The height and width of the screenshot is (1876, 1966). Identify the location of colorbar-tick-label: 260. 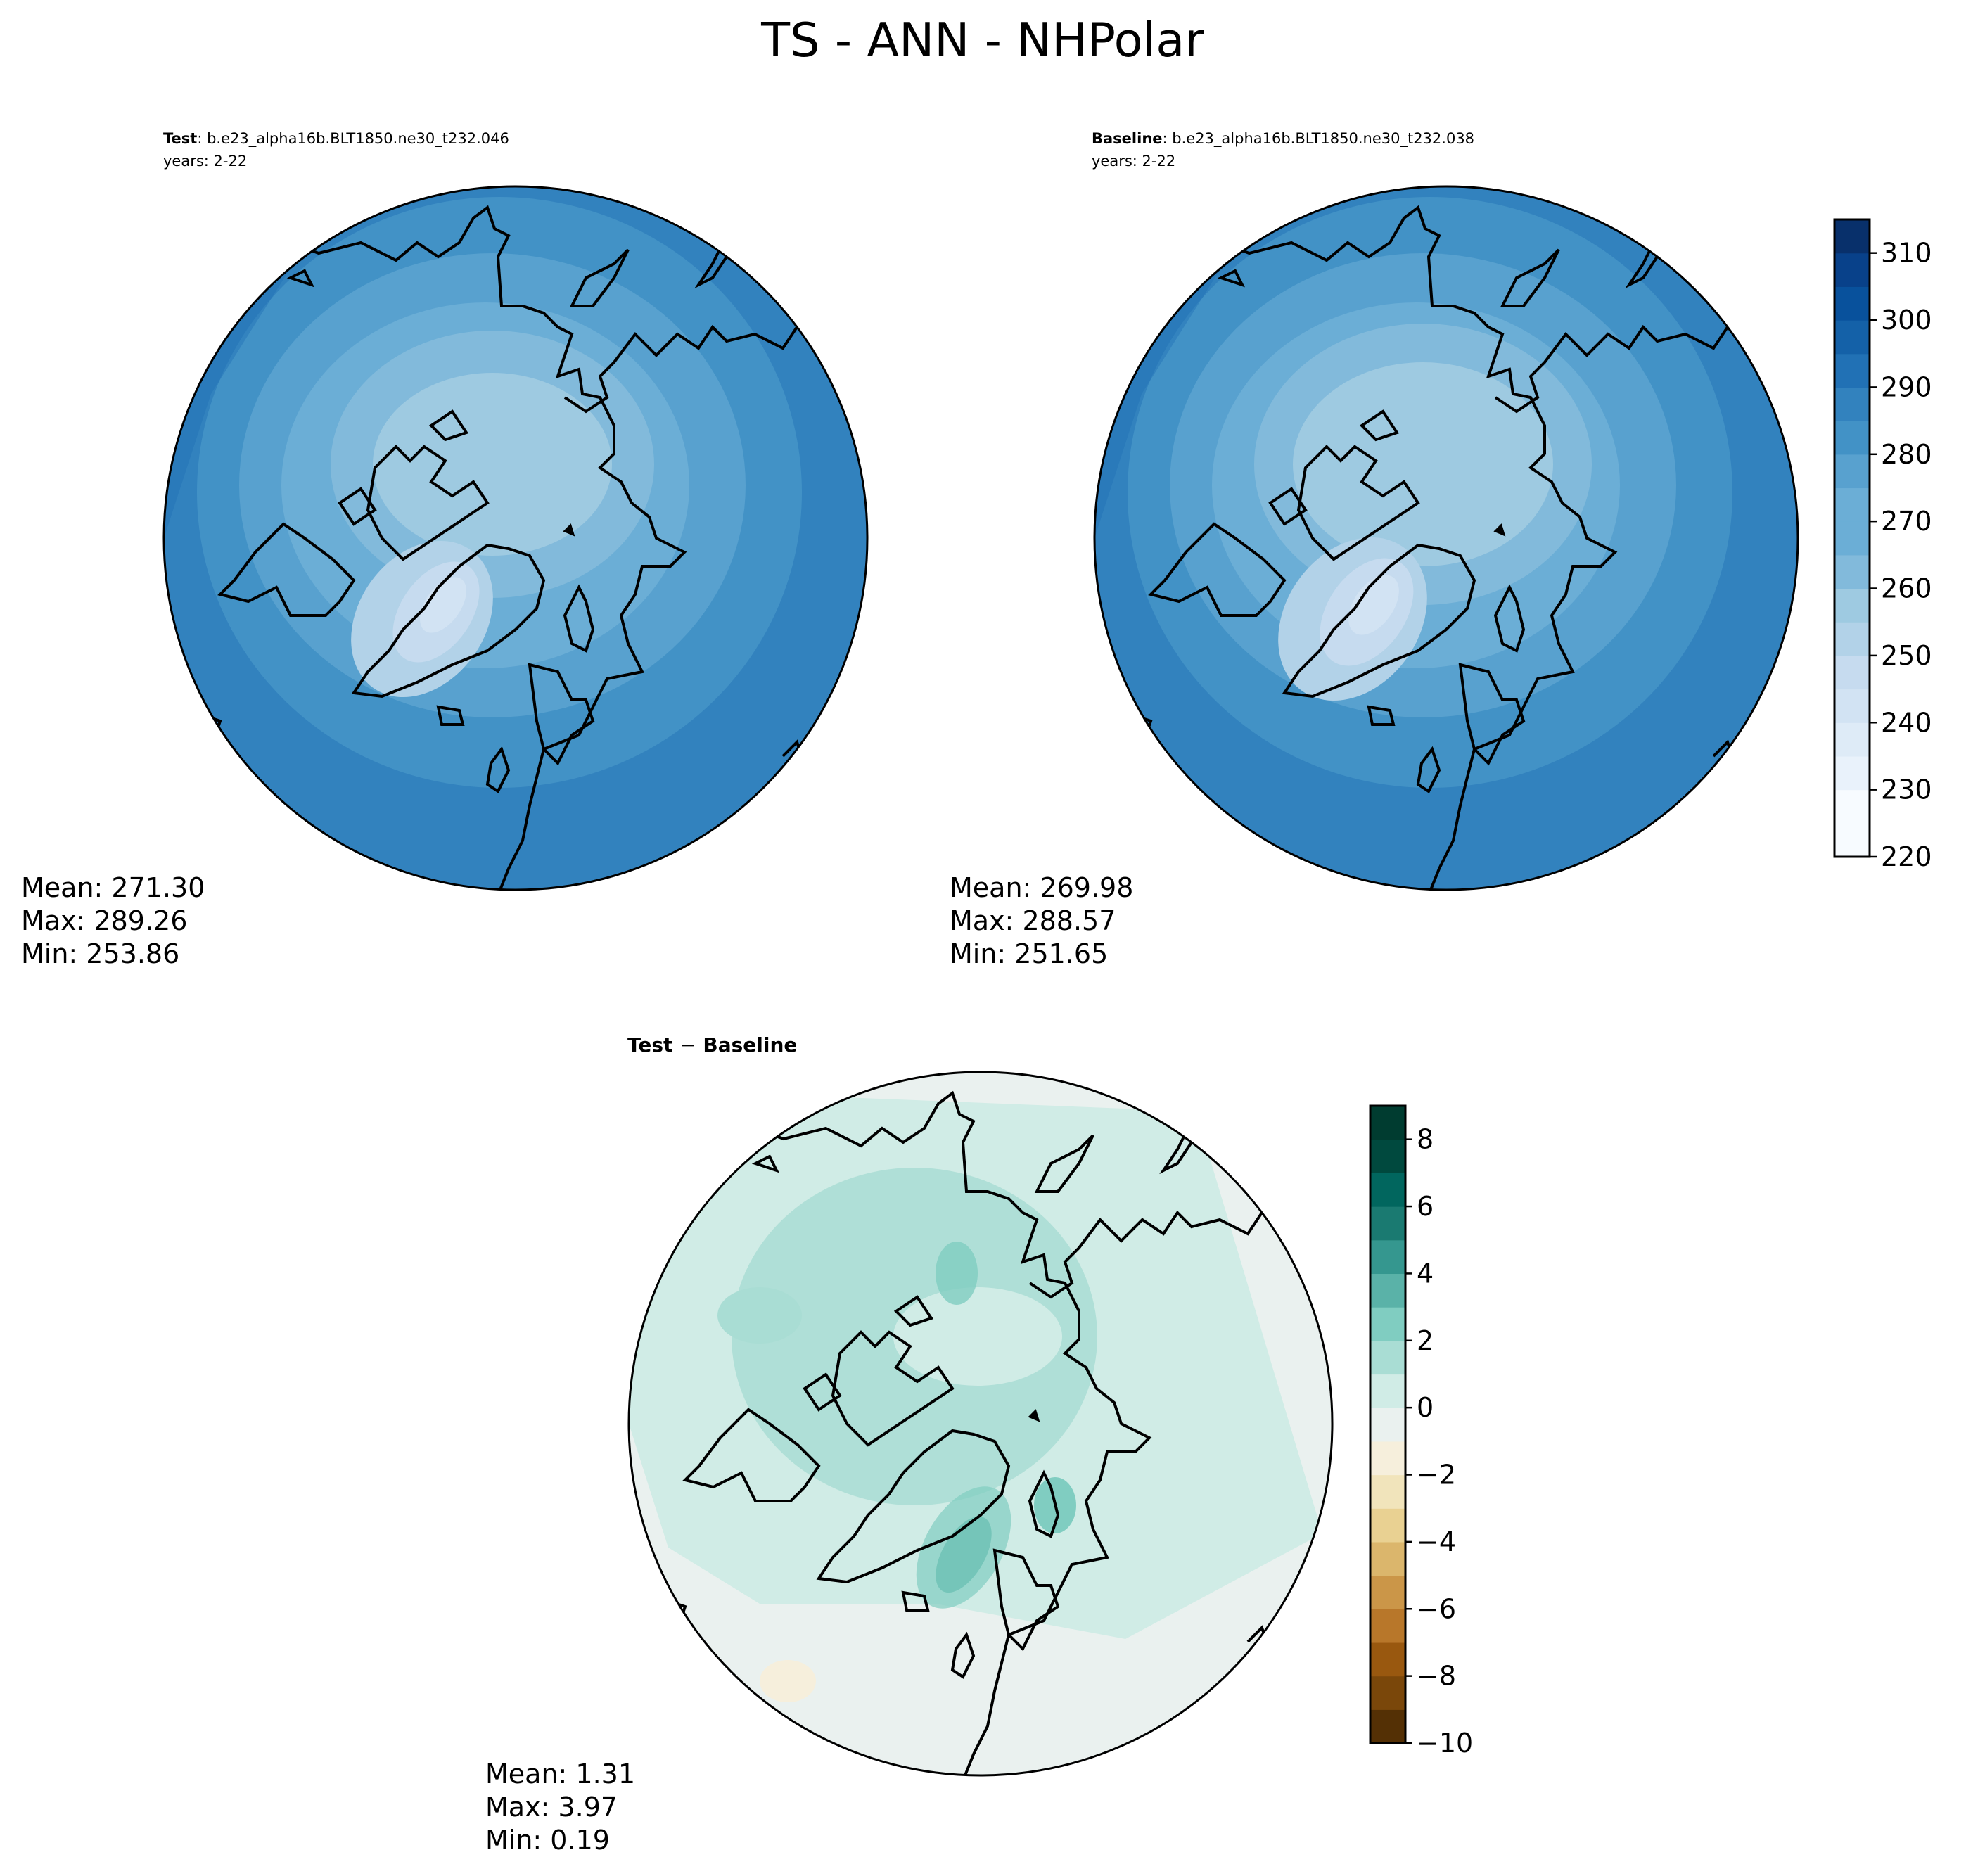
(1906, 588).